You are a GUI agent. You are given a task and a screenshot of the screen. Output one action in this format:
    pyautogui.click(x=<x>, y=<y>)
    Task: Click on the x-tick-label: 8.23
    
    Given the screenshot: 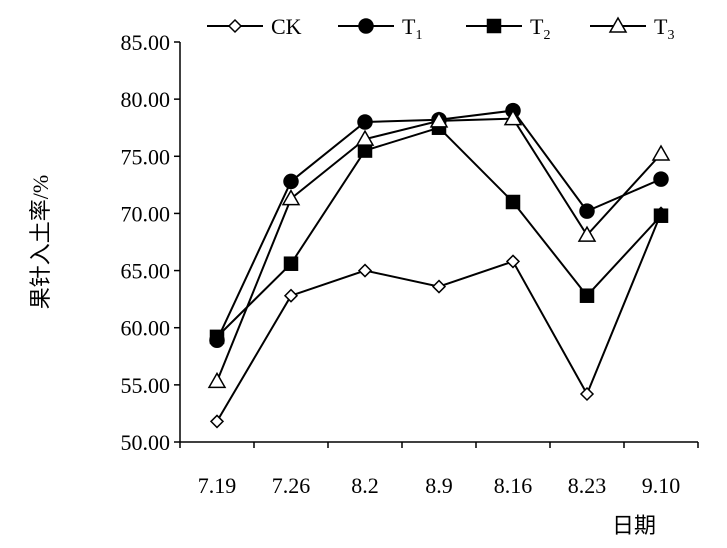 What is the action you would take?
    pyautogui.click(x=587, y=485)
    